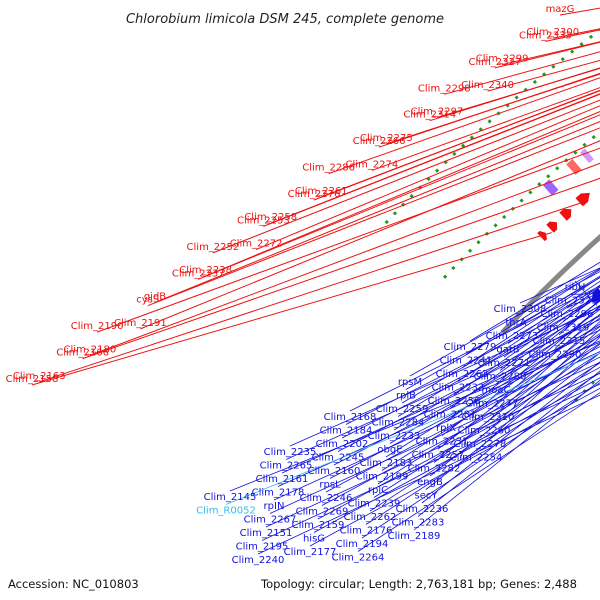 The width and height of the screenshot is (600, 600). What do you see at coordinates (402, 409) in the screenshot?
I see `reverse-gene-label: Clim_2259` at bounding box center [402, 409].